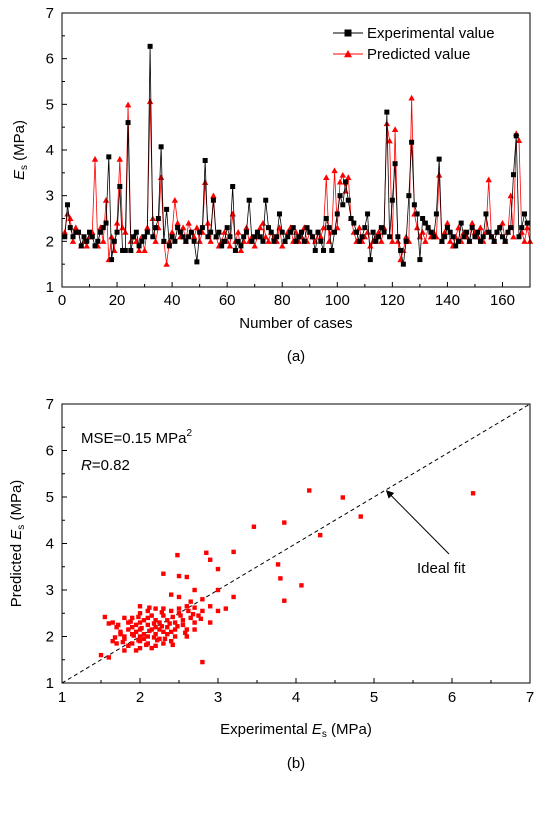 The height and width of the screenshot is (832, 536). I want to click on x-tick-label: 5, so click(374, 697).